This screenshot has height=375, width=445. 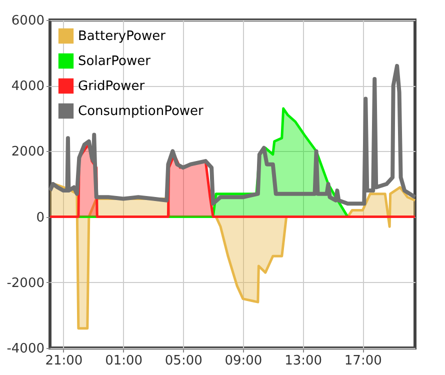 I want to click on x-tick-label: 09:00, so click(x=243, y=361).